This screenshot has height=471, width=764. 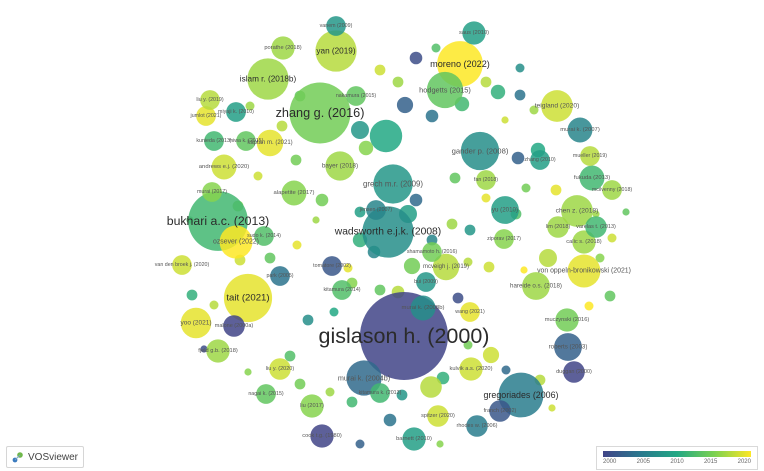 I want to click on node-label: rhodes w. (2006), so click(x=477, y=426).